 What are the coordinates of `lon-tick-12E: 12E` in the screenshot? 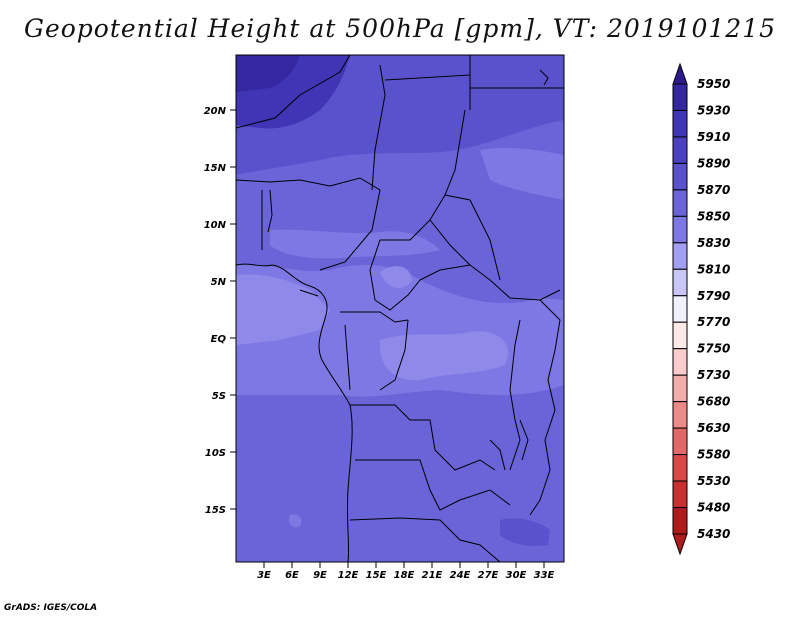 It's located at (348, 571).